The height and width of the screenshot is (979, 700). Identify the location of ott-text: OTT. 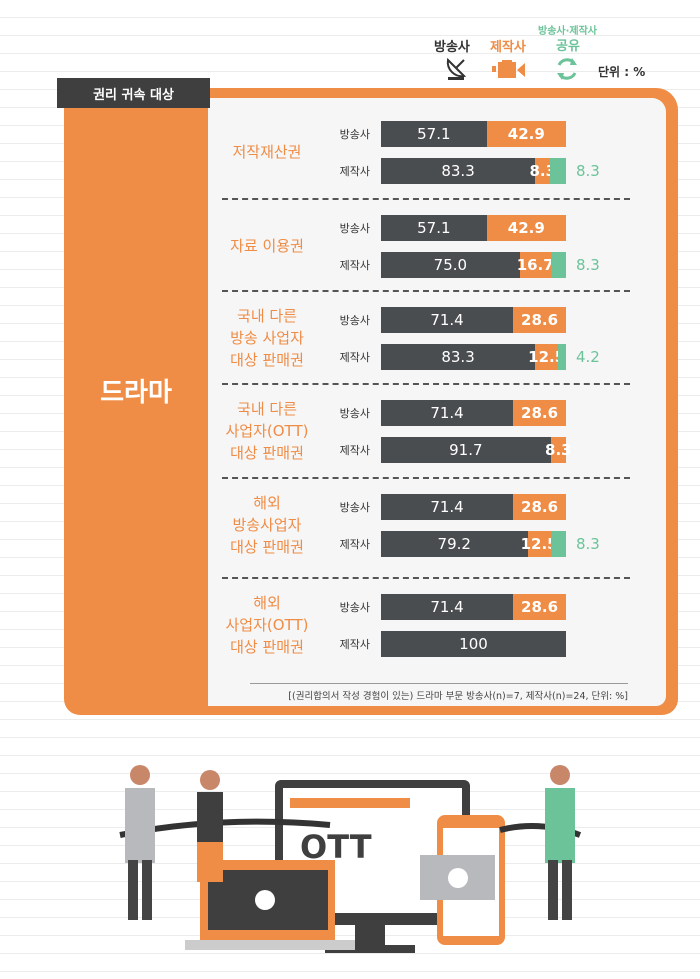
(336, 847).